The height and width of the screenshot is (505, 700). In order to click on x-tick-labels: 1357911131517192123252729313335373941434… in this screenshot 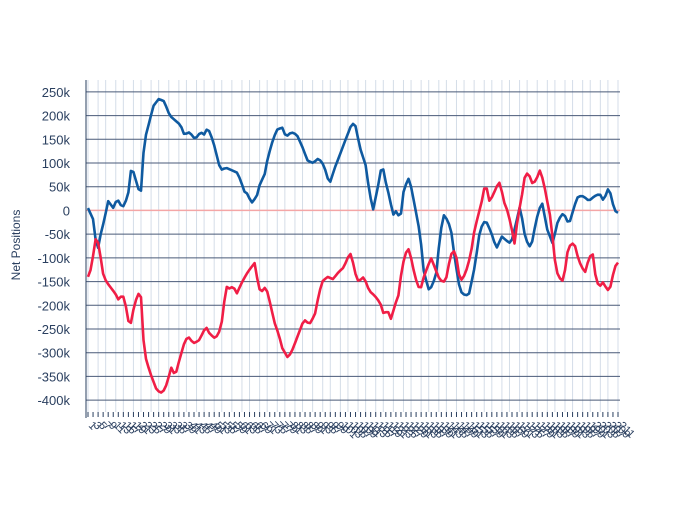, I will do `click(361, 426)`.